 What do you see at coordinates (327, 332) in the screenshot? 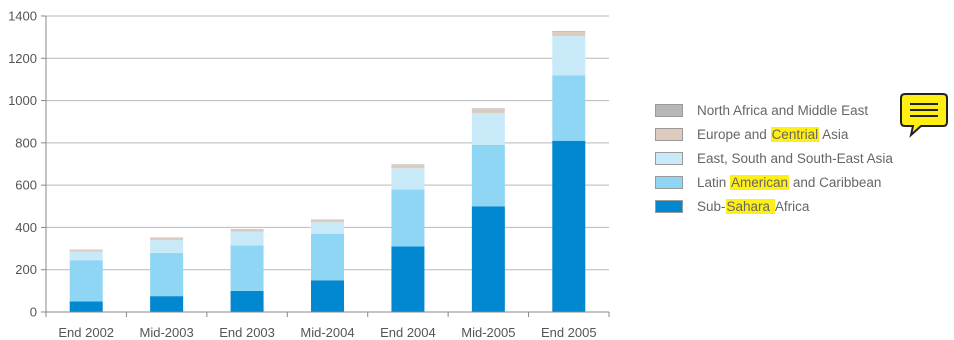
I see `x-tick-label: Mid-2004` at bounding box center [327, 332].